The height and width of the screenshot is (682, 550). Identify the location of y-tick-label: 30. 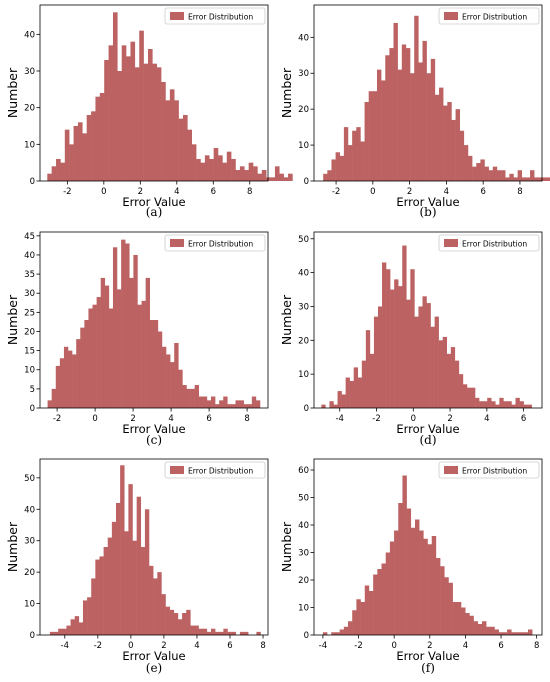
(303, 554).